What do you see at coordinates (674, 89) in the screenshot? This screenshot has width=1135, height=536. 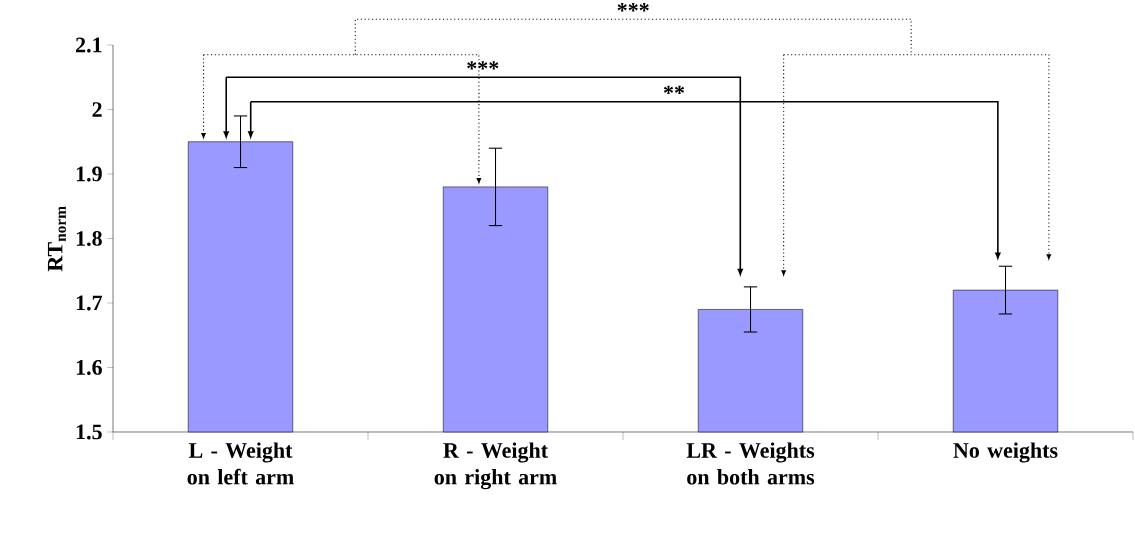 I see `annotation: **` at bounding box center [674, 89].